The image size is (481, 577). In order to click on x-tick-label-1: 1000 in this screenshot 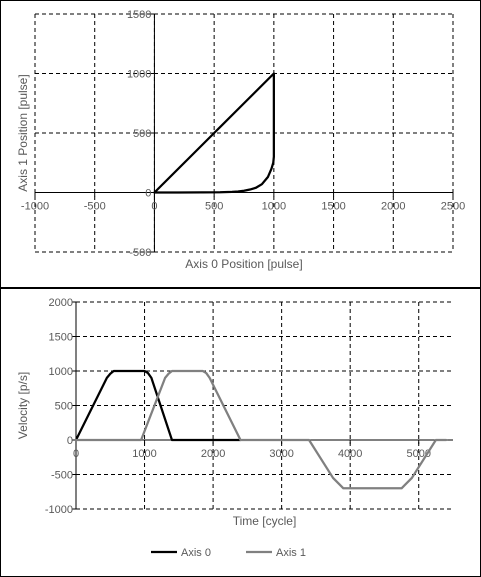, I will do `click(144, 454)`.